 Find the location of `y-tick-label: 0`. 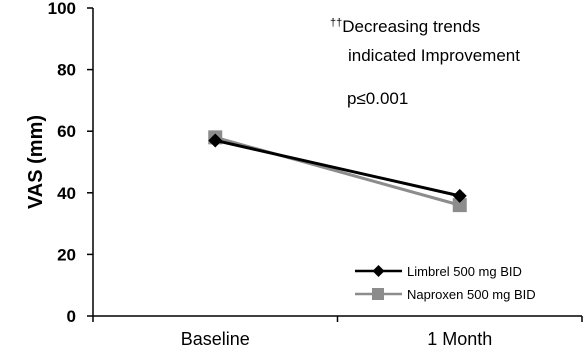

y-tick-label: 0 is located at coordinates (71, 316).